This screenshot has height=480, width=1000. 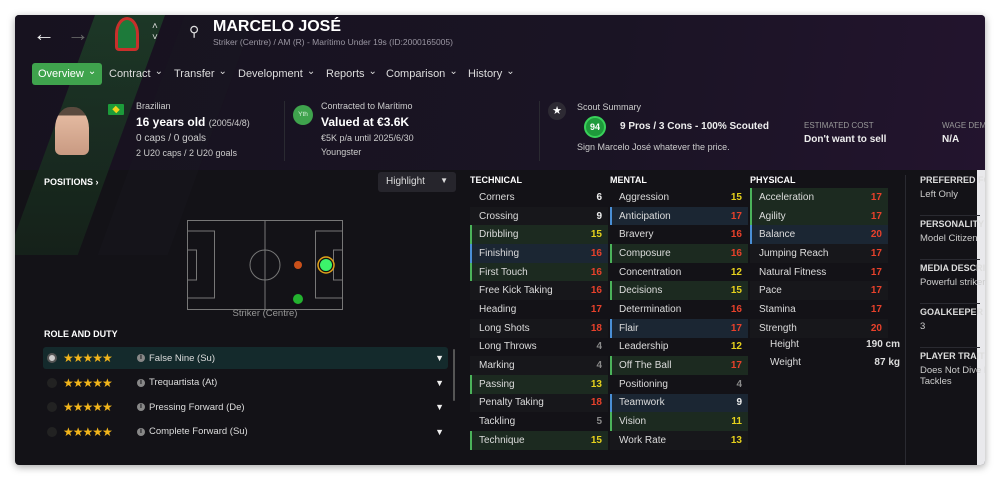 What do you see at coordinates (794, 253) in the screenshot?
I see `attribute-name: Jumping Reach` at bounding box center [794, 253].